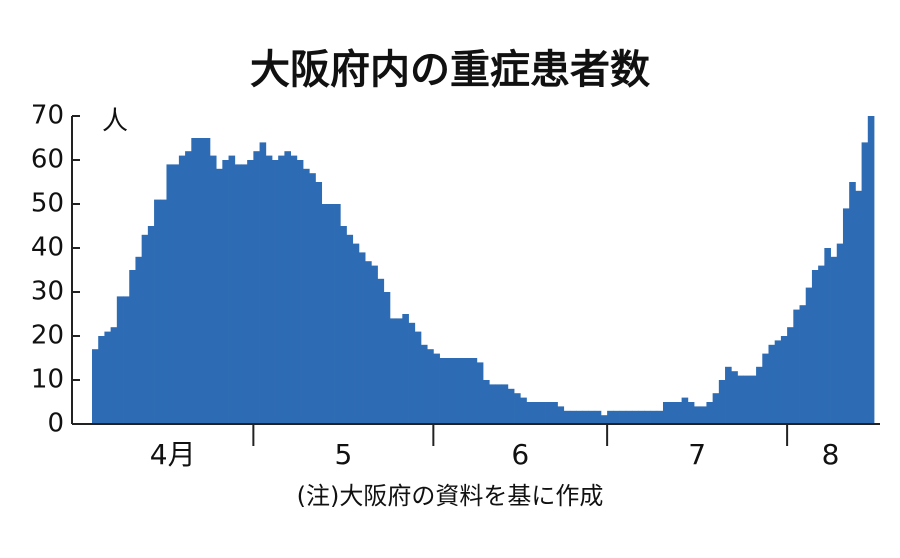 This screenshot has height=558, width=900. What do you see at coordinates (47, 380) in the screenshot?
I see `y-tick-label: 10` at bounding box center [47, 380].